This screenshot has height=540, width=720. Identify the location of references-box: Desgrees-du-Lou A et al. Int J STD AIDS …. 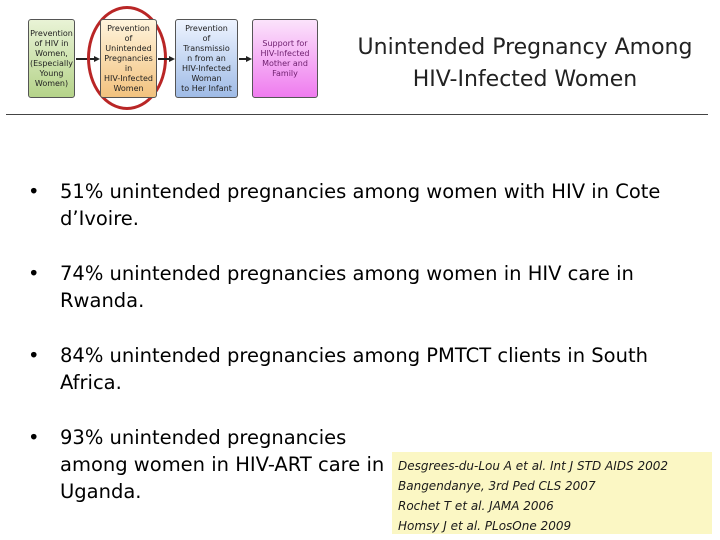
(552, 493).